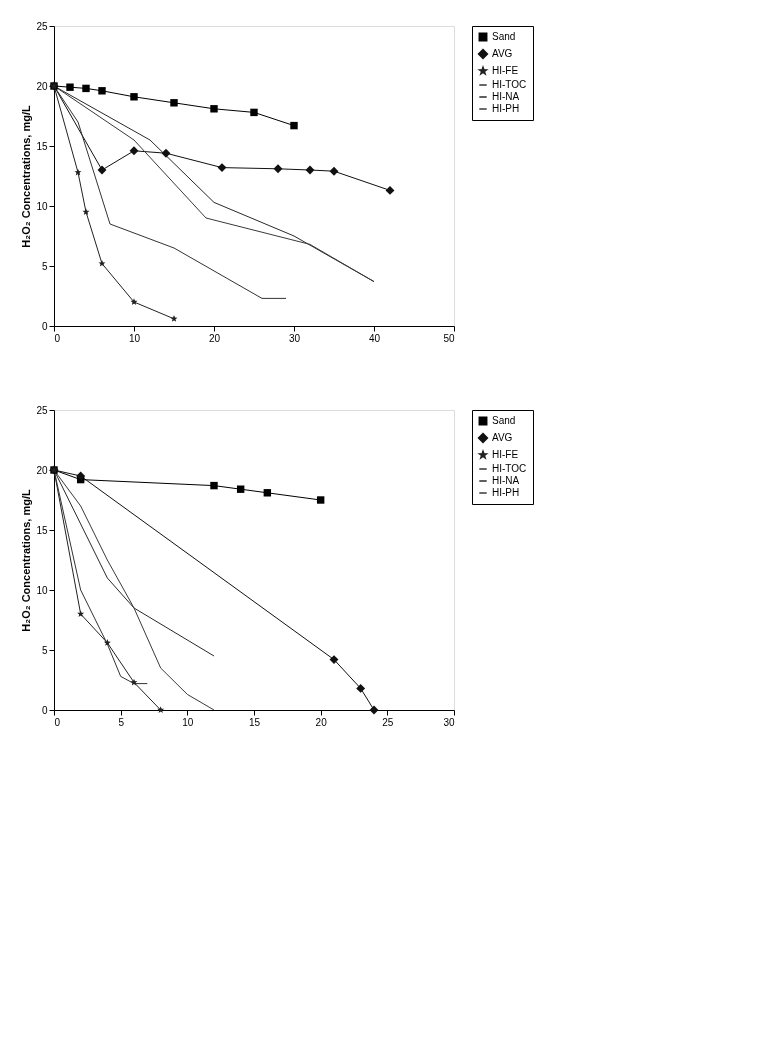 The height and width of the screenshot is (1044, 780). I want to click on x-tick-label: 15, so click(254, 722).